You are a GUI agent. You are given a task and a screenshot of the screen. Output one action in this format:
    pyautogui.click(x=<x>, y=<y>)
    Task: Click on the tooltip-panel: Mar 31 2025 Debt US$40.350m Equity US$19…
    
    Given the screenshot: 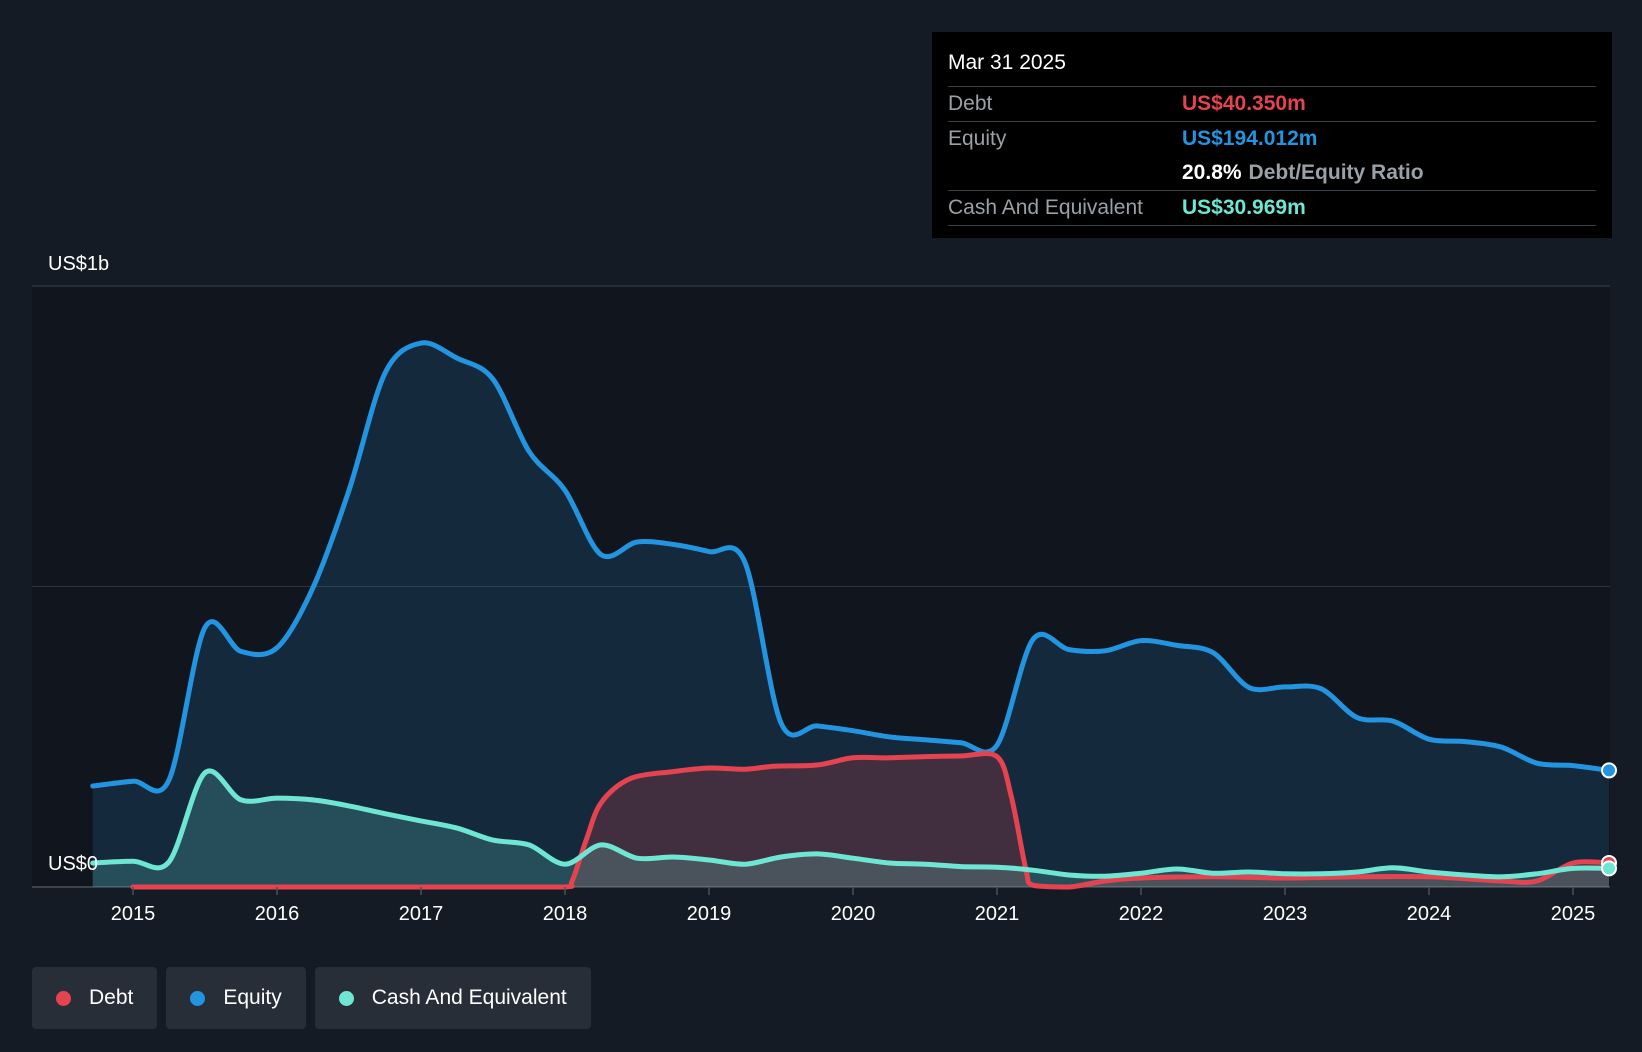 What is the action you would take?
    pyautogui.click(x=1272, y=135)
    